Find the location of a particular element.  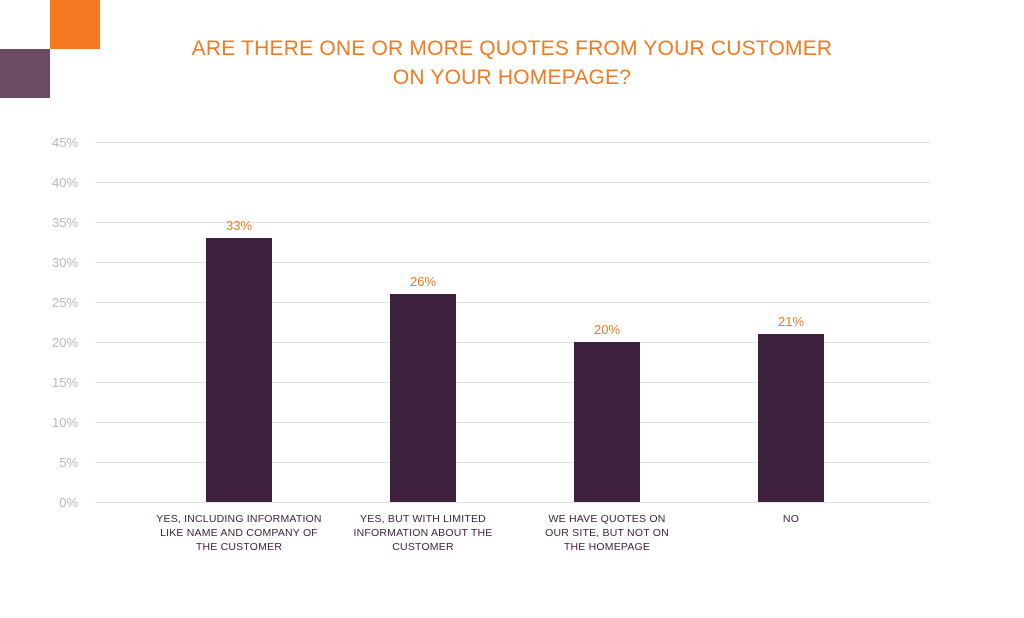

y-tick-label: 10% is located at coordinates (65, 422).